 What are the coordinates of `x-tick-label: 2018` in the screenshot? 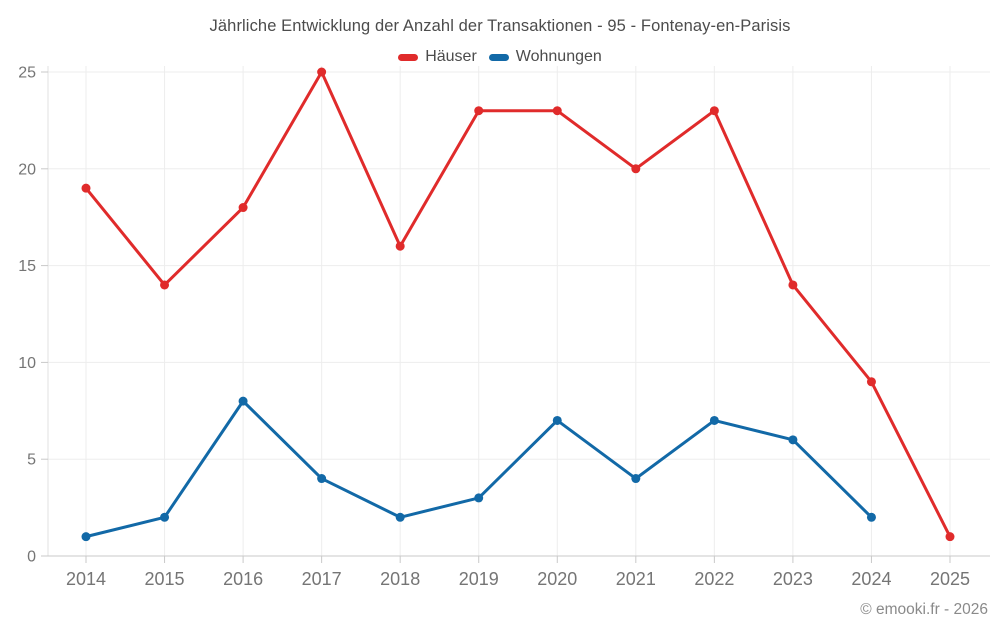 It's located at (400, 579).